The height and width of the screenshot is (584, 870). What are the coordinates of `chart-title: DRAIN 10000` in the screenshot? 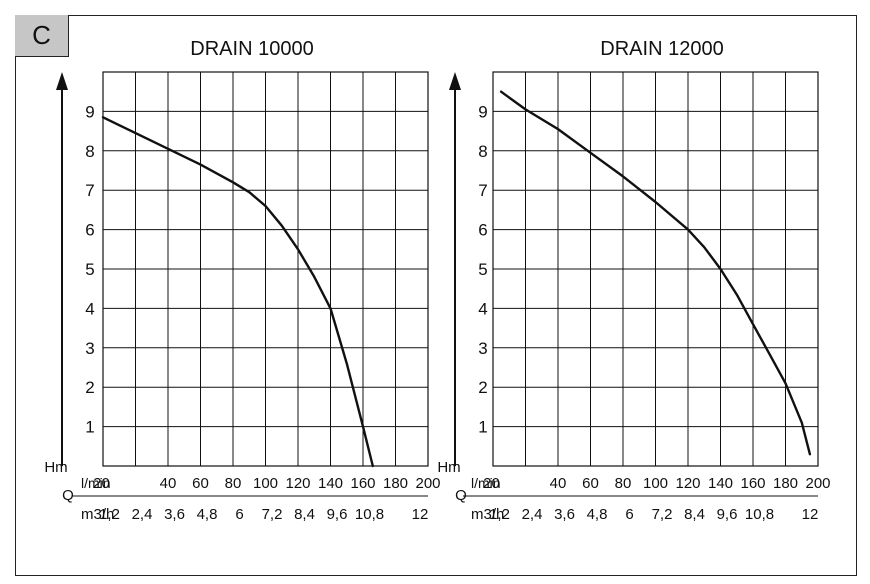 It's located at (251, 49).